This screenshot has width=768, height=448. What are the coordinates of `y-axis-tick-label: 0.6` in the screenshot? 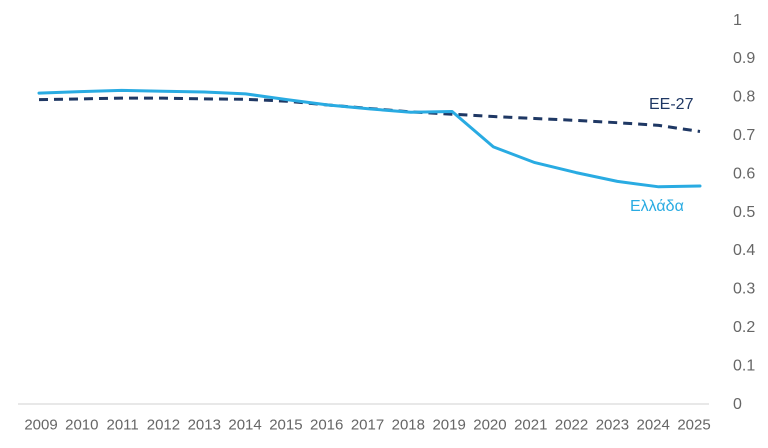 It's located at (744, 173).